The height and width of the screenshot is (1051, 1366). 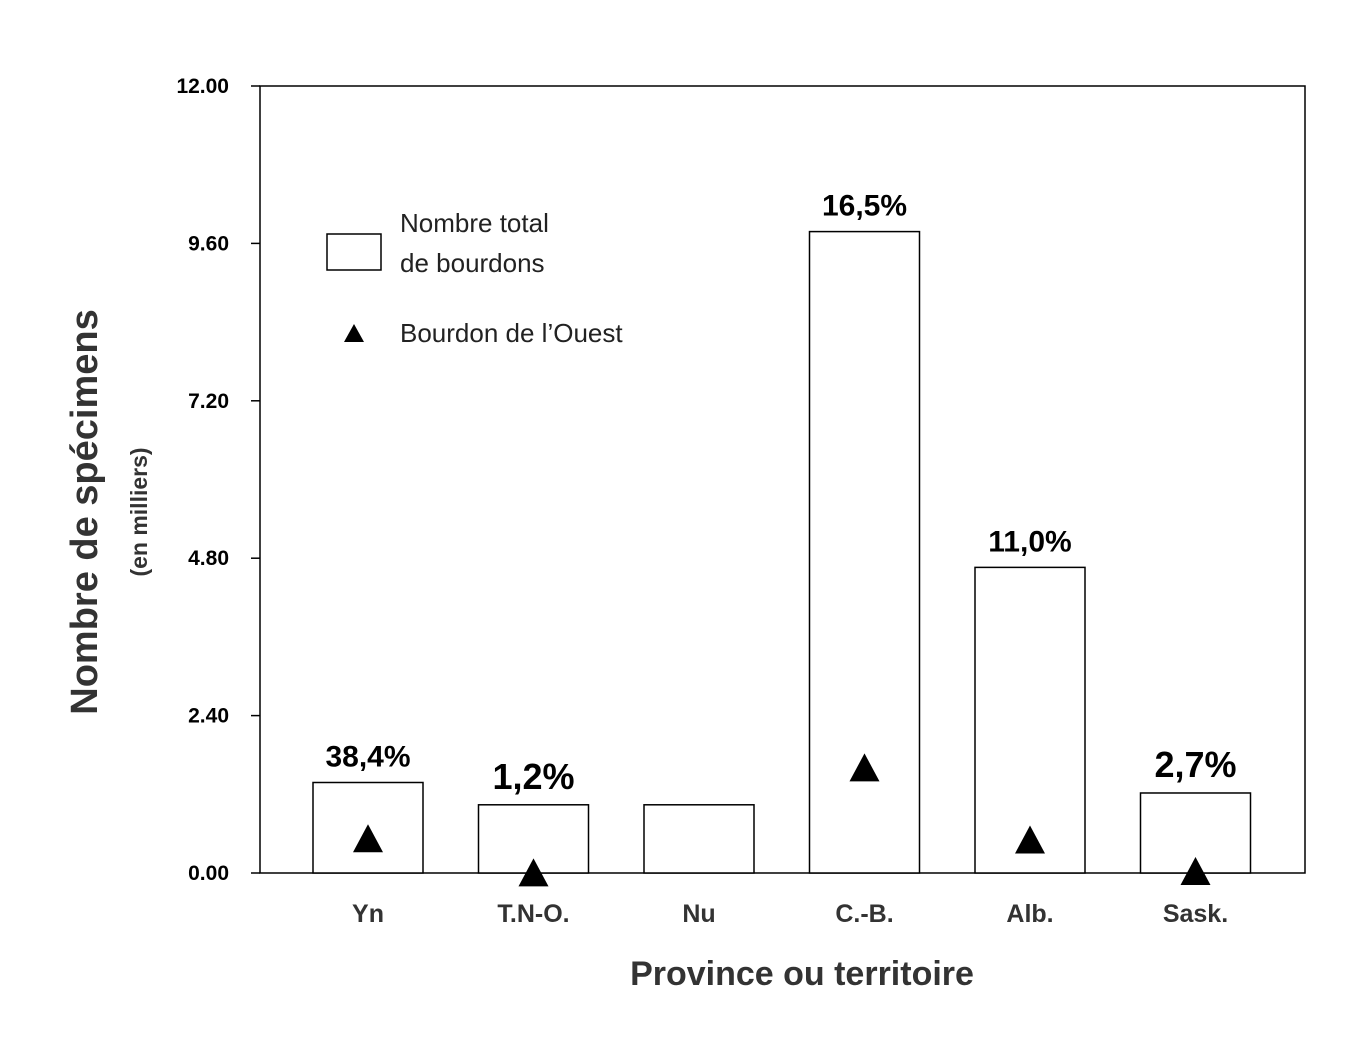 What do you see at coordinates (472, 263) in the screenshot?
I see `legend-bar-label-line2: de bourdons` at bounding box center [472, 263].